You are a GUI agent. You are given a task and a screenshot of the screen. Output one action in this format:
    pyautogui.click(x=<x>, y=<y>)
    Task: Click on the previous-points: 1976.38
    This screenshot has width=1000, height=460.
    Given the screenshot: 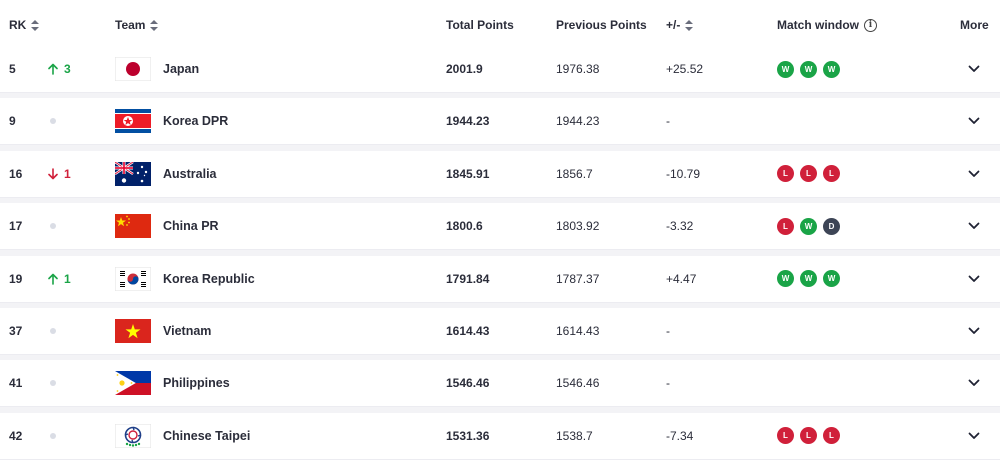 What is the action you would take?
    pyautogui.click(x=578, y=69)
    